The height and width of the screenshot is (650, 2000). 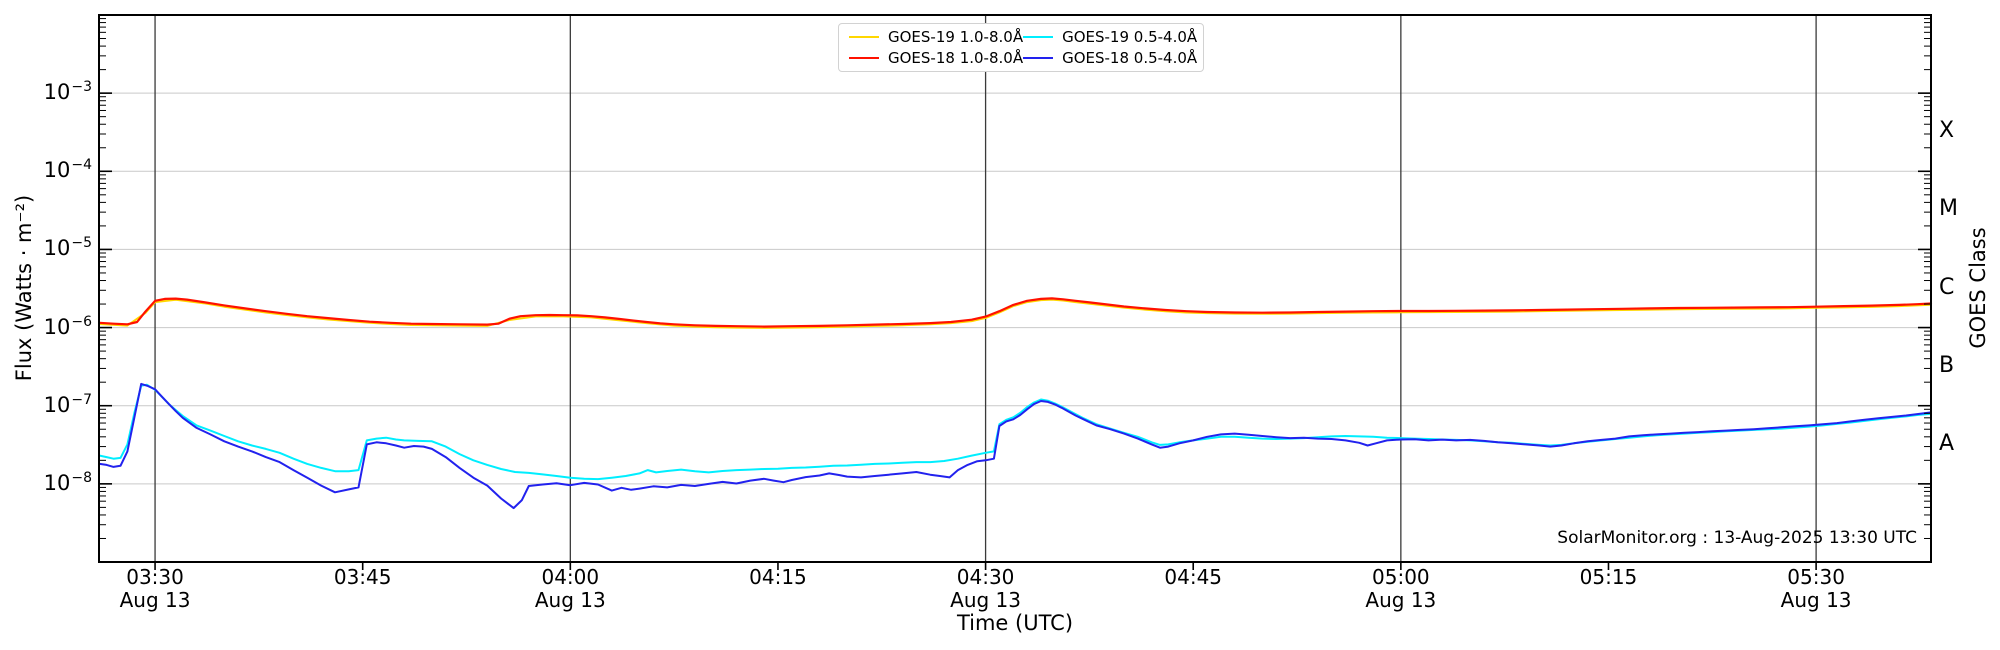 I want to click on x-tick-label: 04:00, so click(x=570, y=577).